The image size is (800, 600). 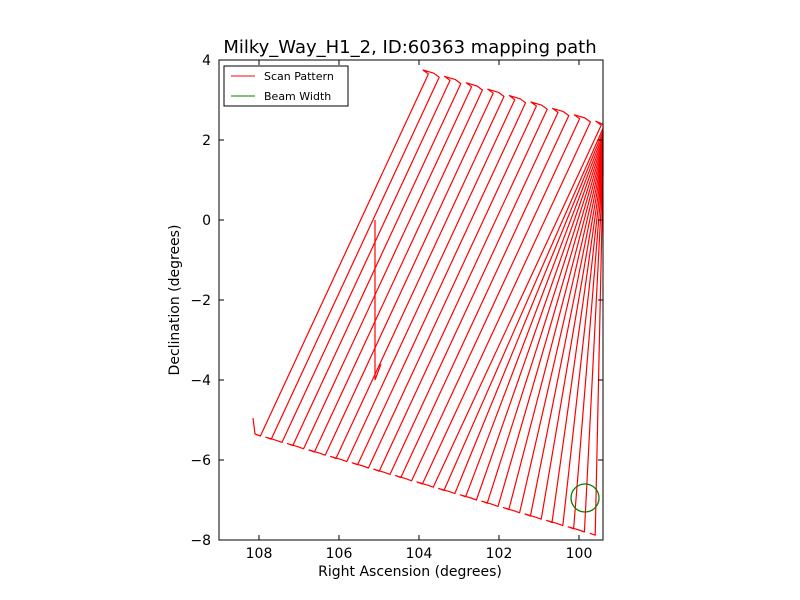 I want to click on y-tick-label: −4, so click(x=200, y=381).